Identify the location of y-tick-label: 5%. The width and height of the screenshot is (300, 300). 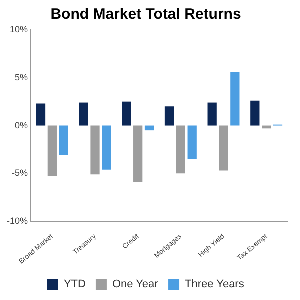
(21, 77).